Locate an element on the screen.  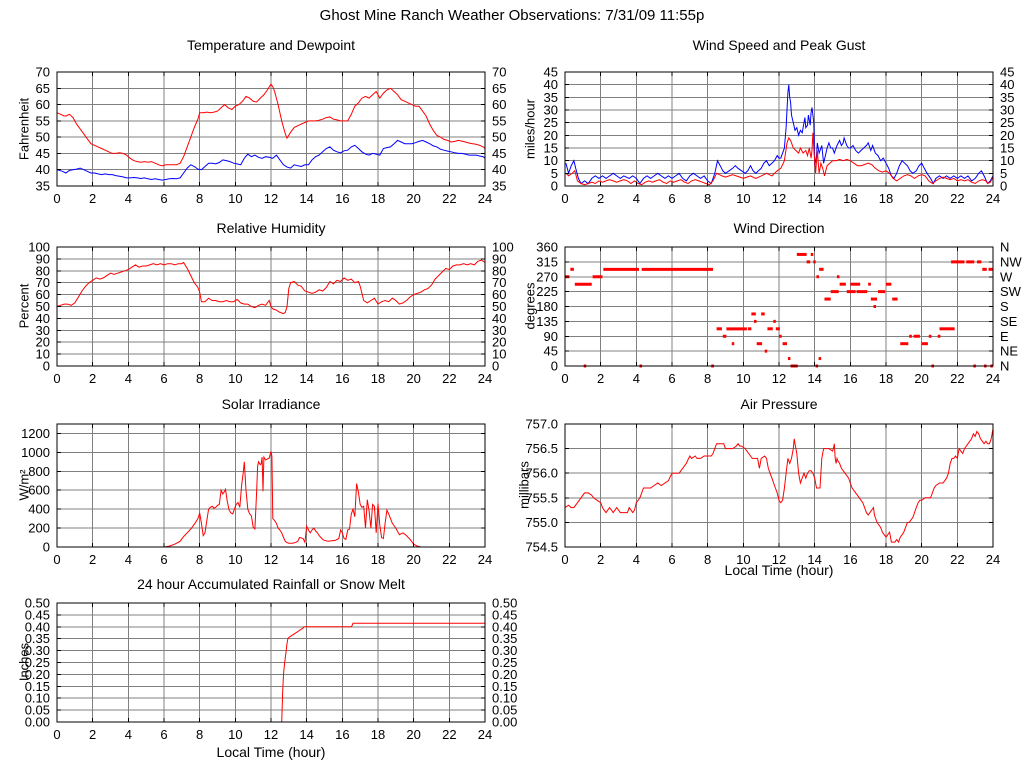
y-right-tick-label: 0.30 is located at coordinates (504, 650).